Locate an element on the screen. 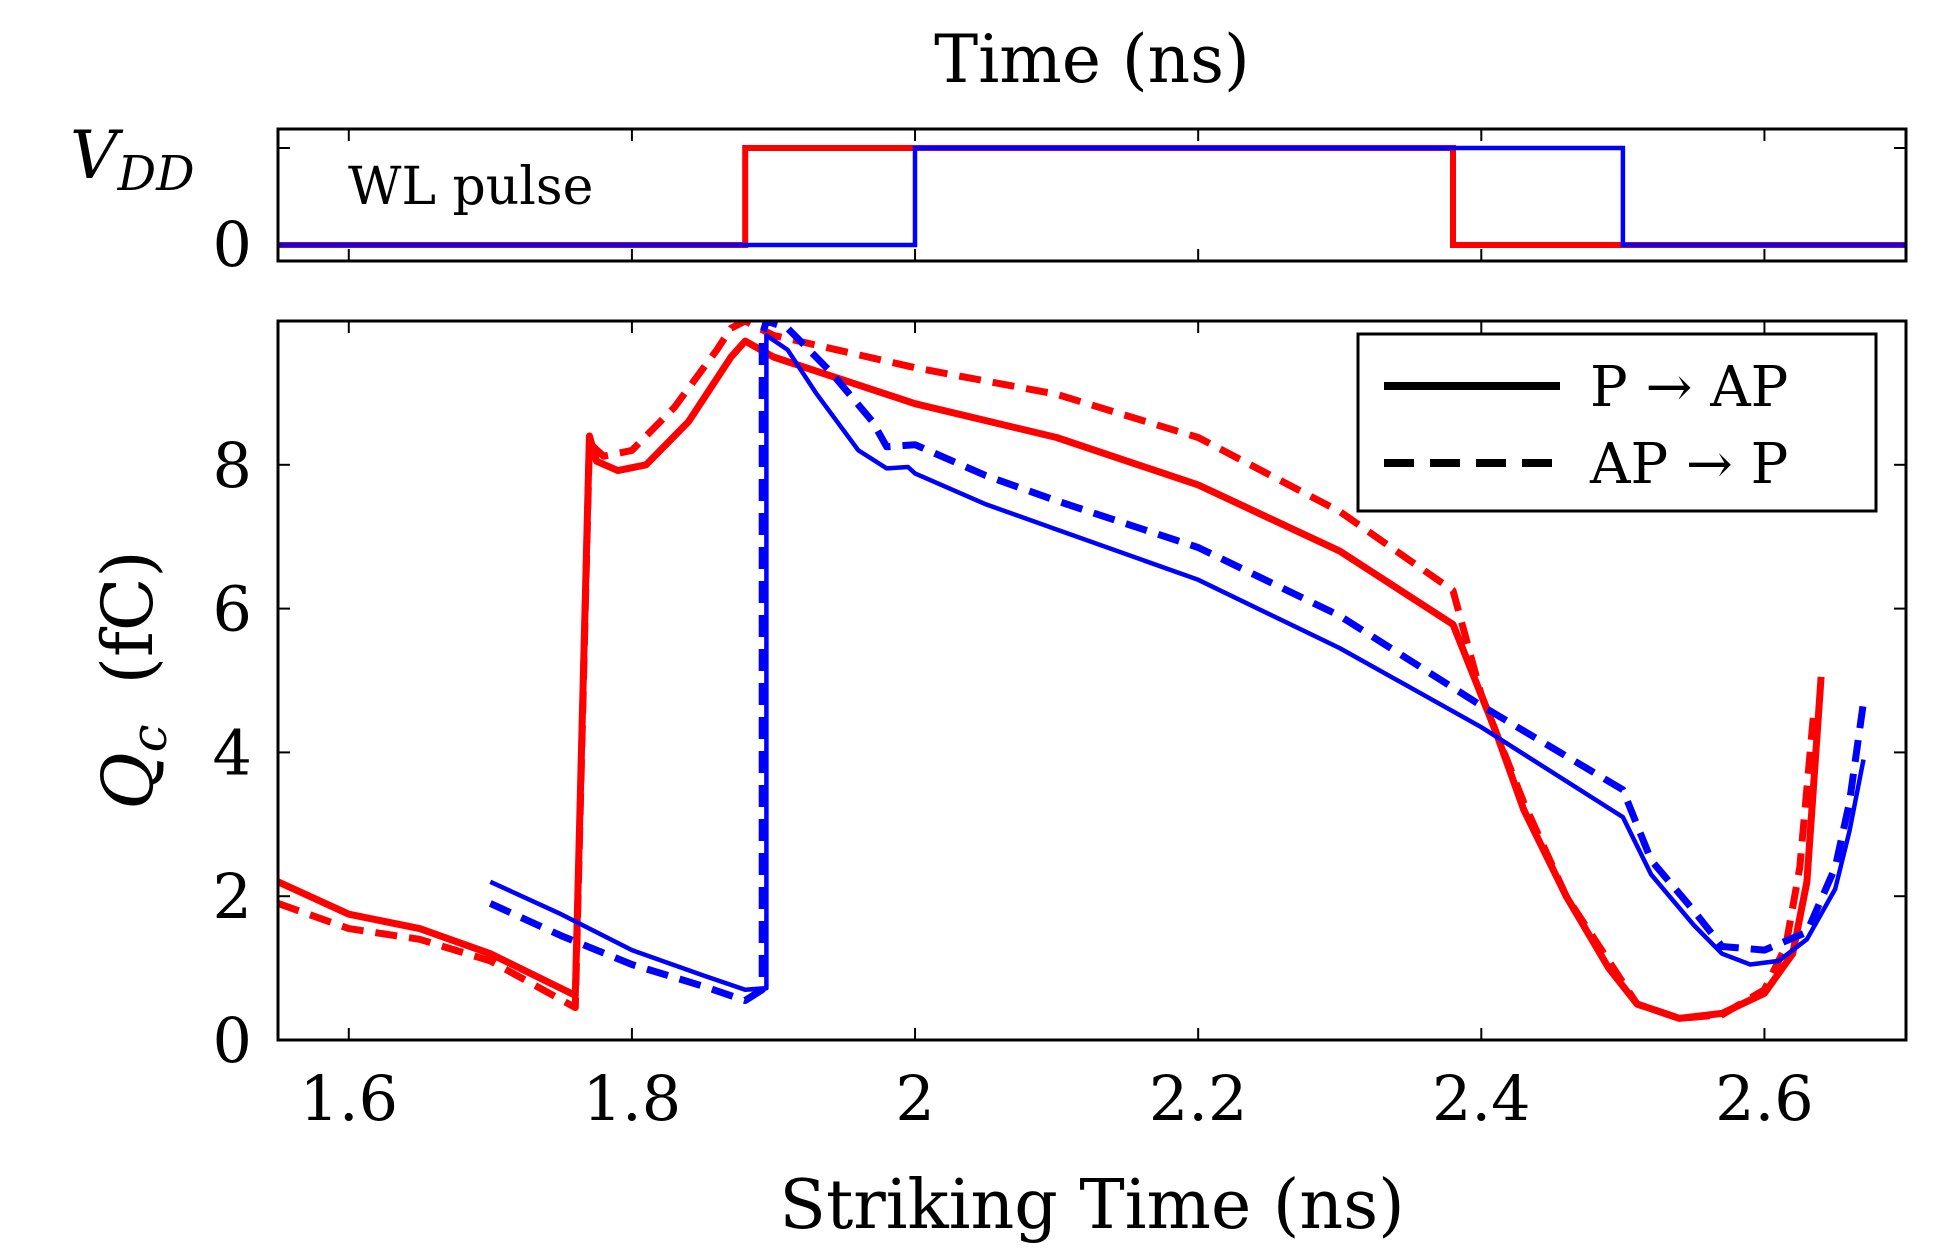 The width and height of the screenshot is (1935, 1251). legend-label-ap-to-p: AP → P is located at coordinates (1688, 464).